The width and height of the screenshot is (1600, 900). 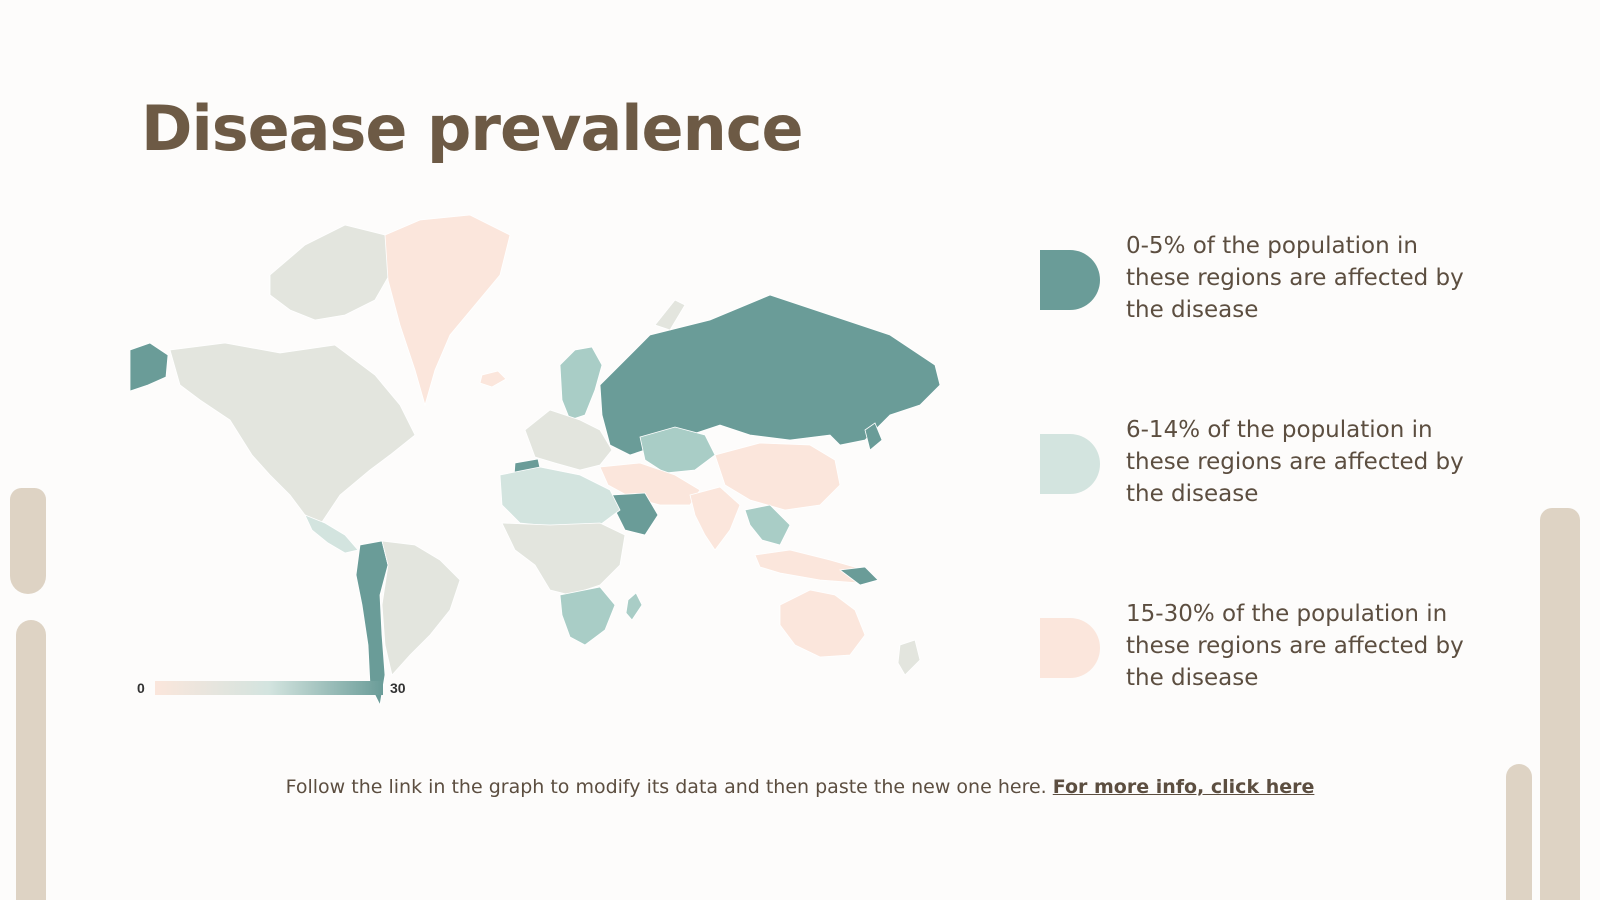 What do you see at coordinates (493, 379) in the screenshot?
I see `map-region-iceland` at bounding box center [493, 379].